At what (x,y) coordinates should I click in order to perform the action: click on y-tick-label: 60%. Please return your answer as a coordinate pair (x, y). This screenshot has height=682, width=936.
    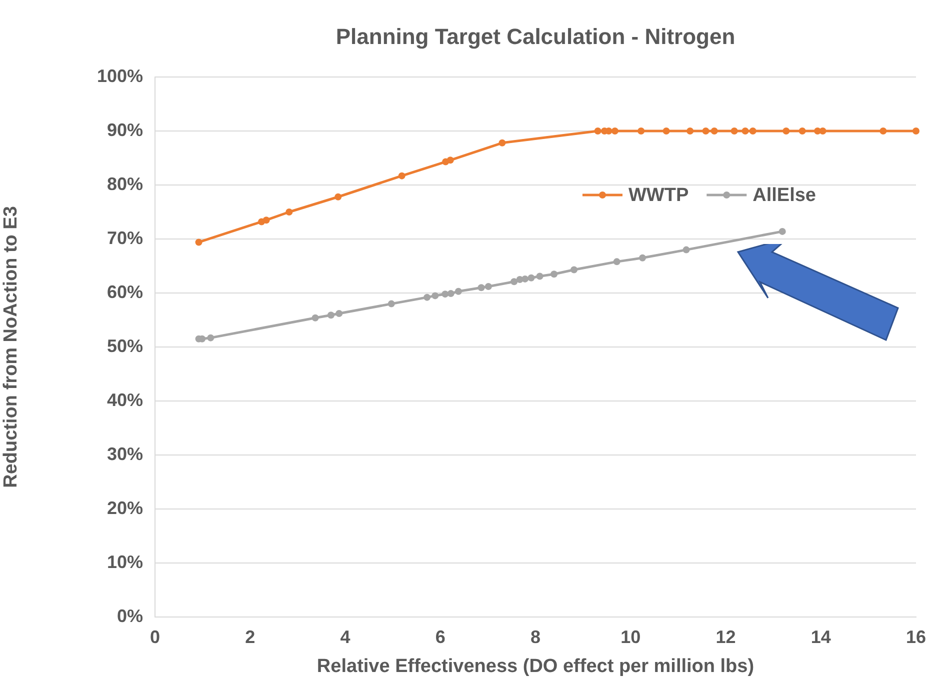
    Looking at the image, I should click on (124, 292).